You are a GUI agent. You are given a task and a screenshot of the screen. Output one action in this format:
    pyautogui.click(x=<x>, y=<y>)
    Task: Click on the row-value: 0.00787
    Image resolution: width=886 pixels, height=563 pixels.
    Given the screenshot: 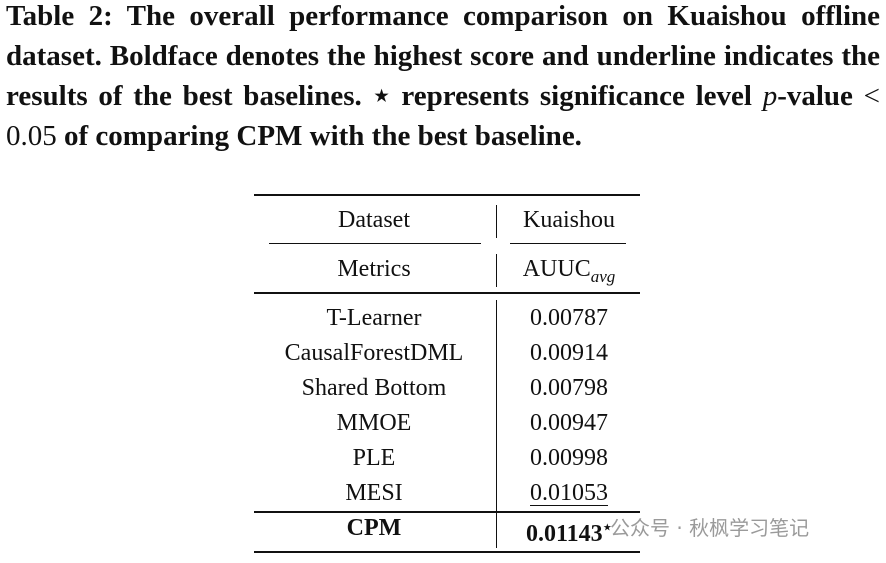 What is the action you would take?
    pyautogui.click(x=569, y=318)
    